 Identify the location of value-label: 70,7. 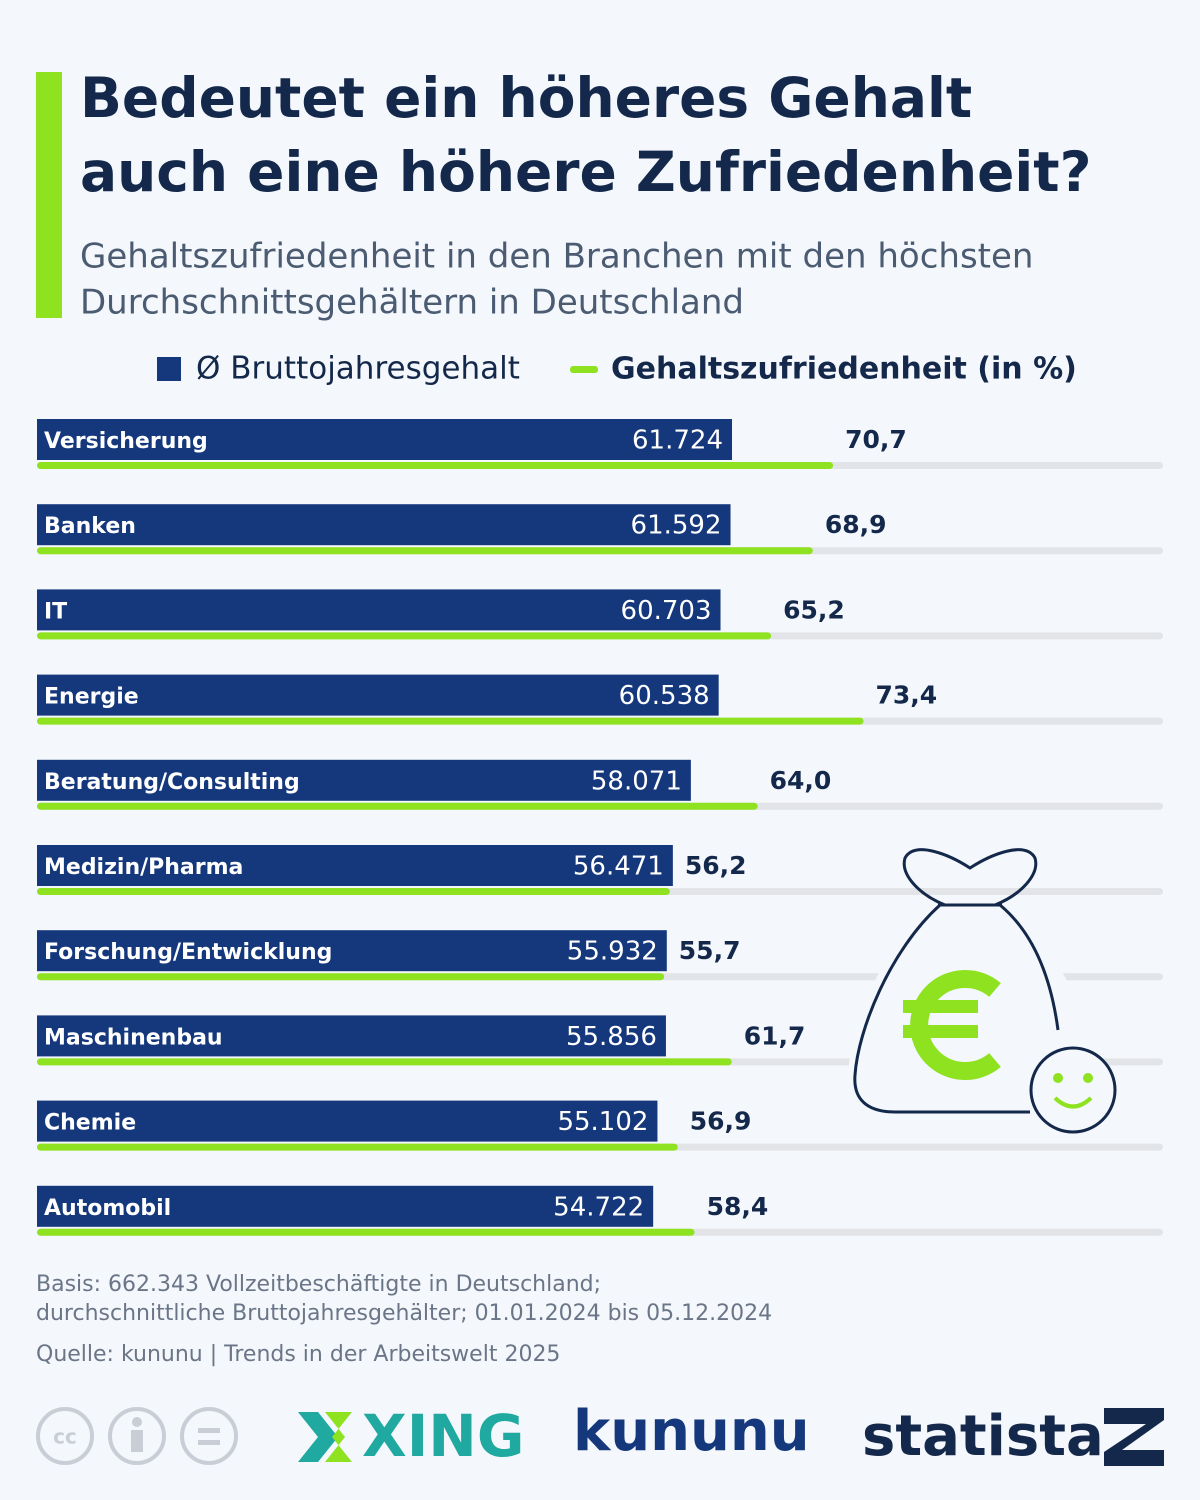
(876, 439).